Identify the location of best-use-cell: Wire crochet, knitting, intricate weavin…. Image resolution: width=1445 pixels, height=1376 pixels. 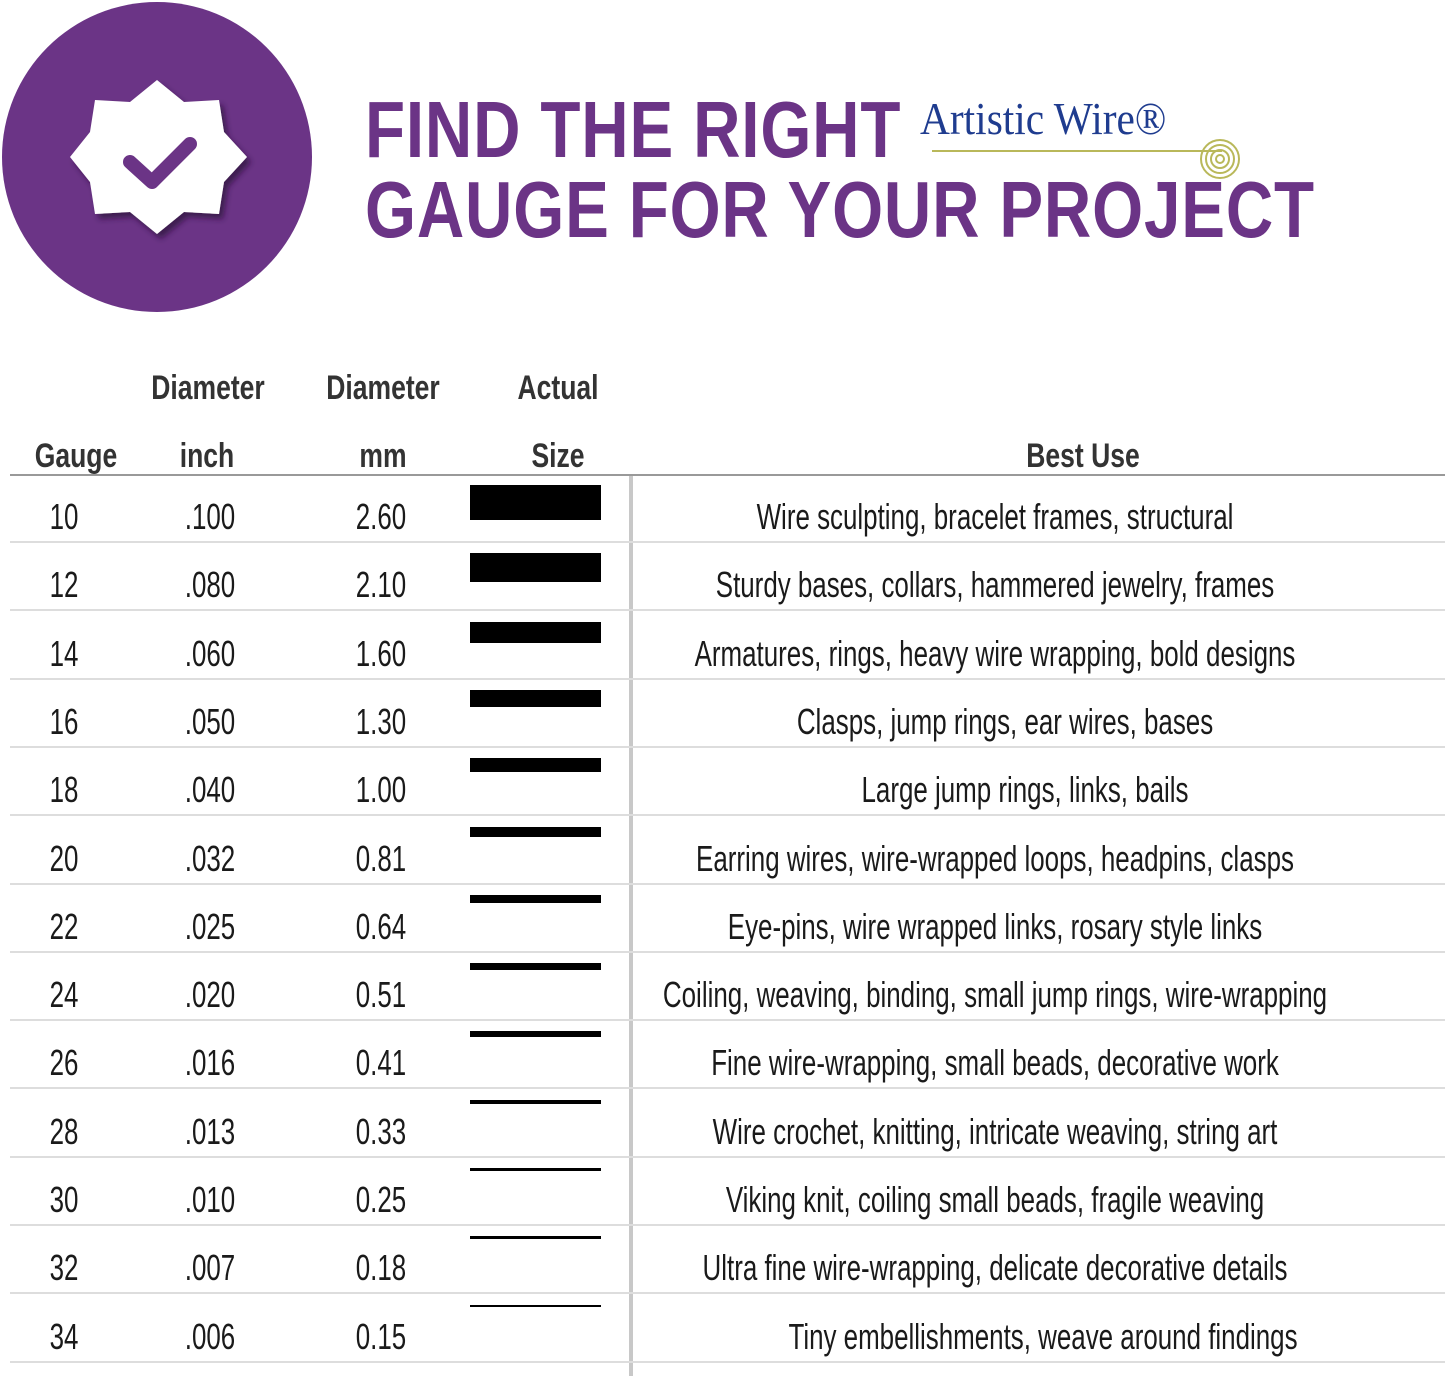
(995, 1131).